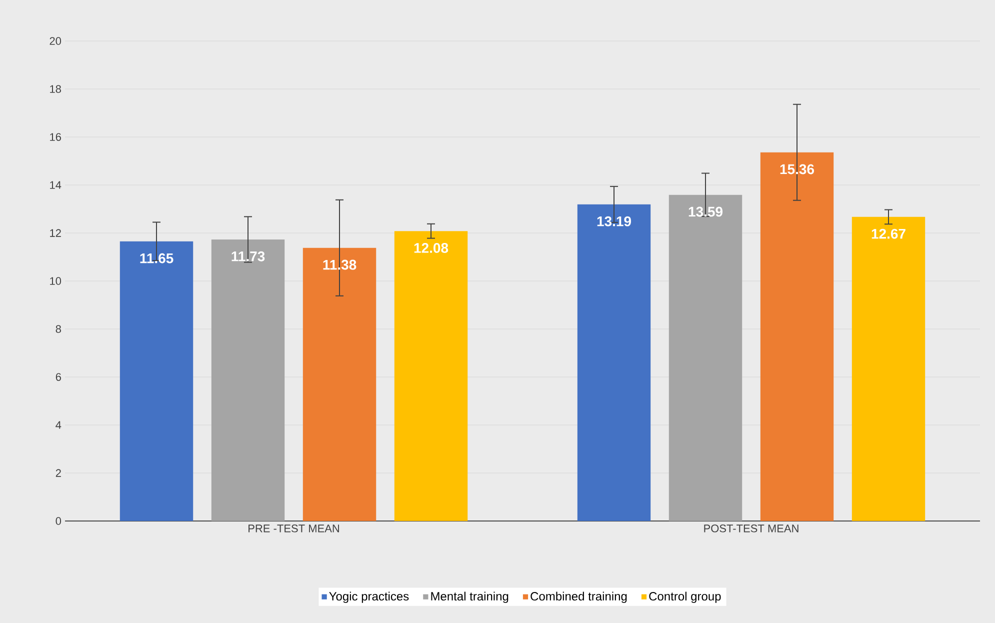 Image resolution: width=995 pixels, height=623 pixels. I want to click on y-tick-label: 2, so click(58, 473).